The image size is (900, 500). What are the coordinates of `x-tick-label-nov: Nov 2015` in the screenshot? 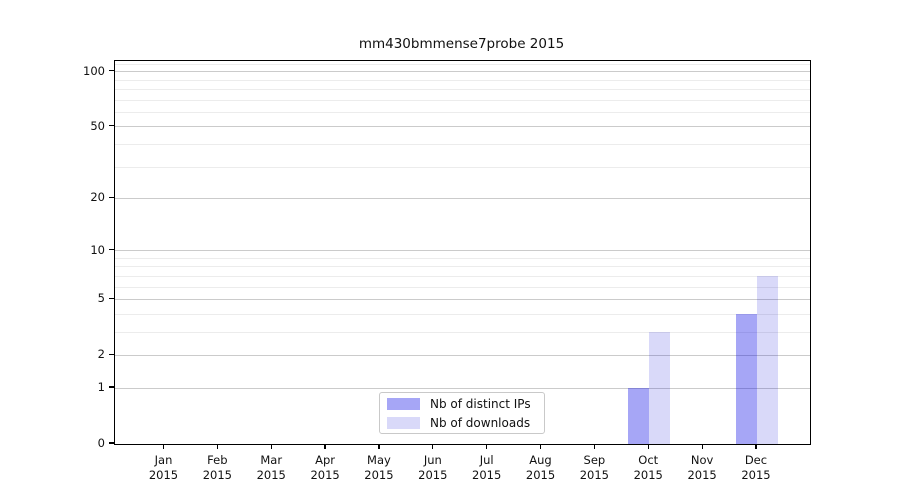 It's located at (702, 467).